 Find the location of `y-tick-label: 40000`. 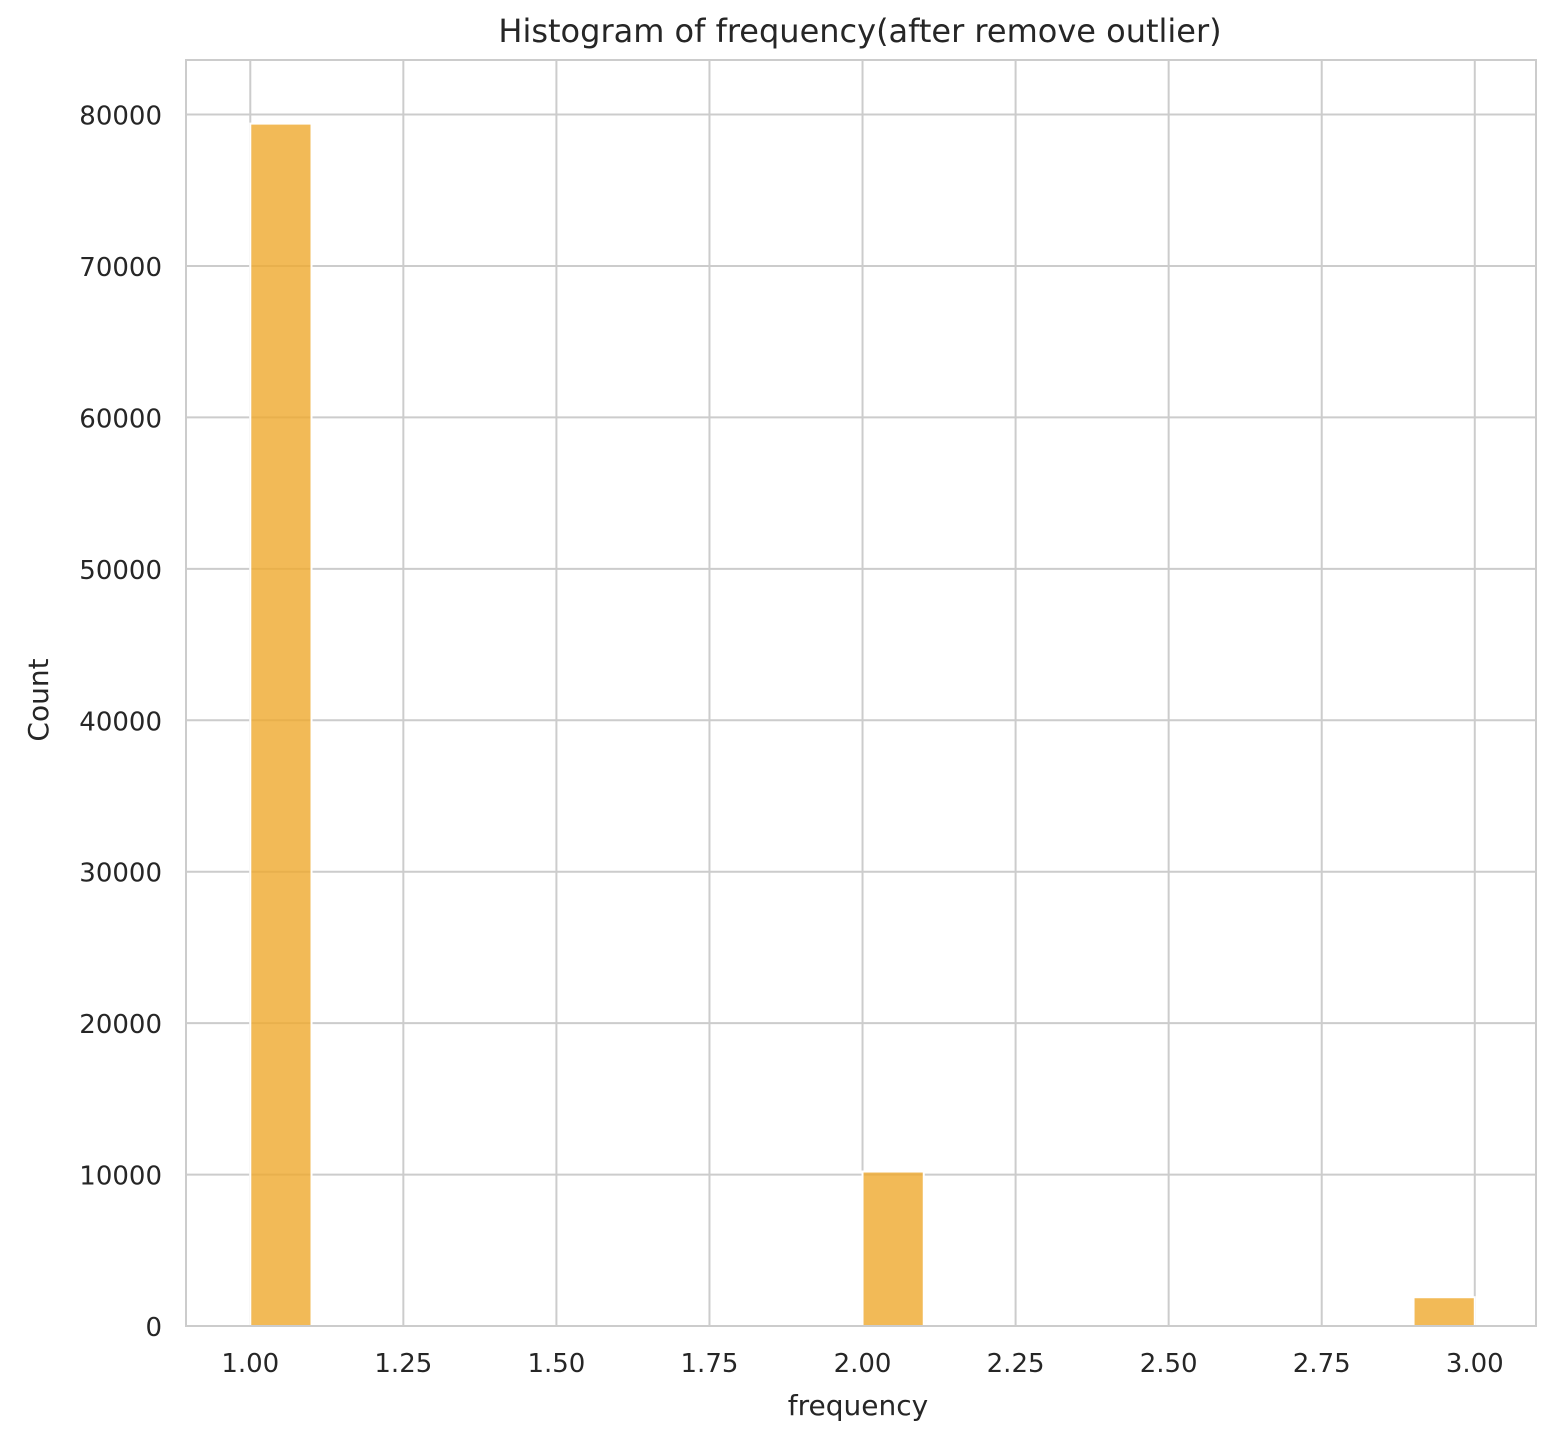

y-tick-label: 40000 is located at coordinates (120, 722).